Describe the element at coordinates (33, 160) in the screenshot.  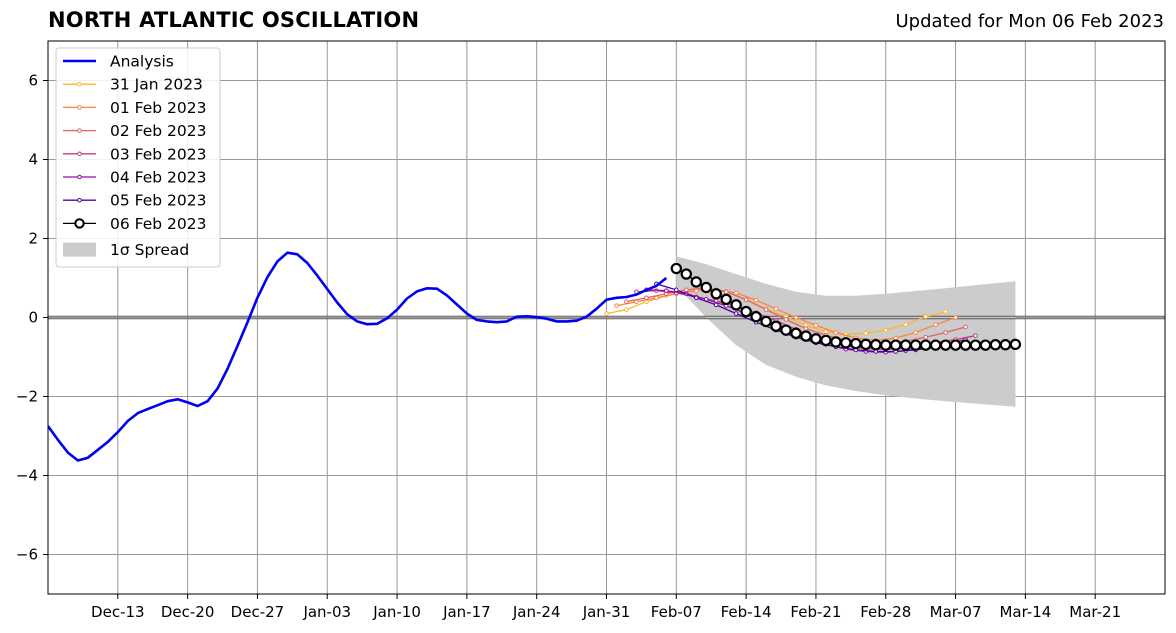
I see `y-tick-label: 4` at that location.